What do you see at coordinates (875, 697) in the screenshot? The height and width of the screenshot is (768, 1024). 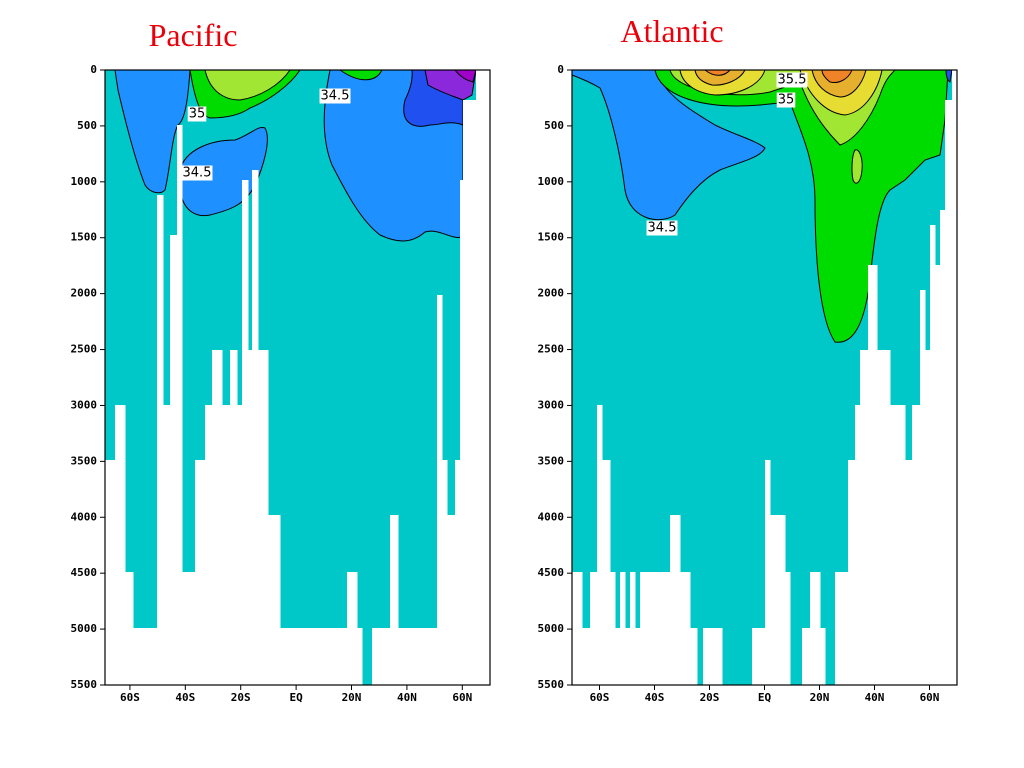 I see `x-tick-label: 40N` at bounding box center [875, 697].